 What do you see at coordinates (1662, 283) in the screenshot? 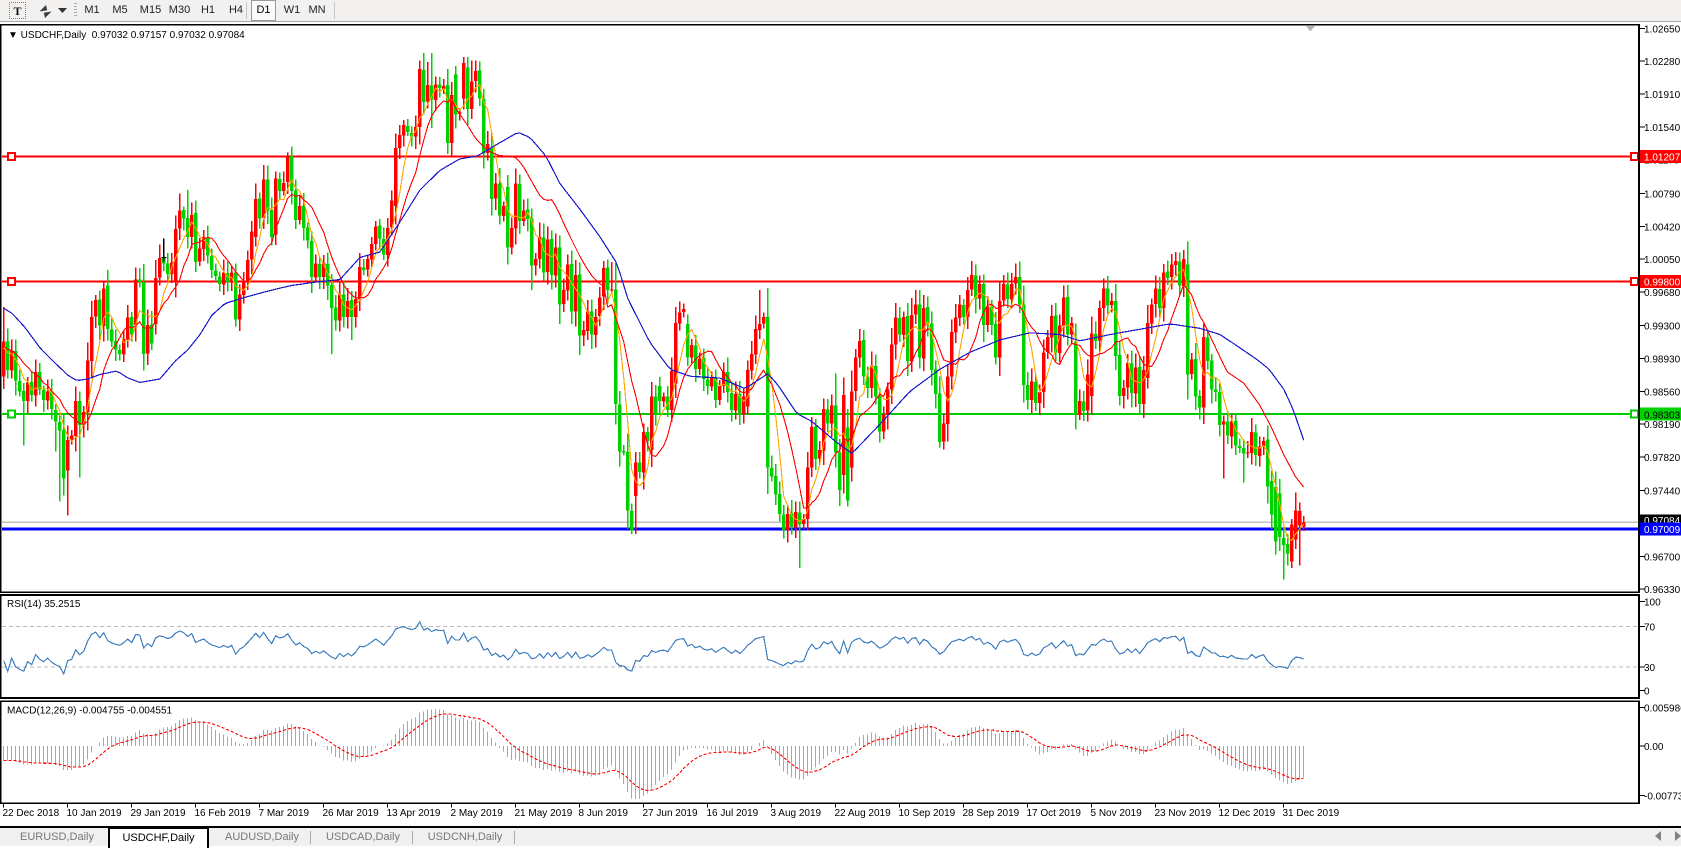
I see `svg-text: 0.99800` at bounding box center [1662, 283].